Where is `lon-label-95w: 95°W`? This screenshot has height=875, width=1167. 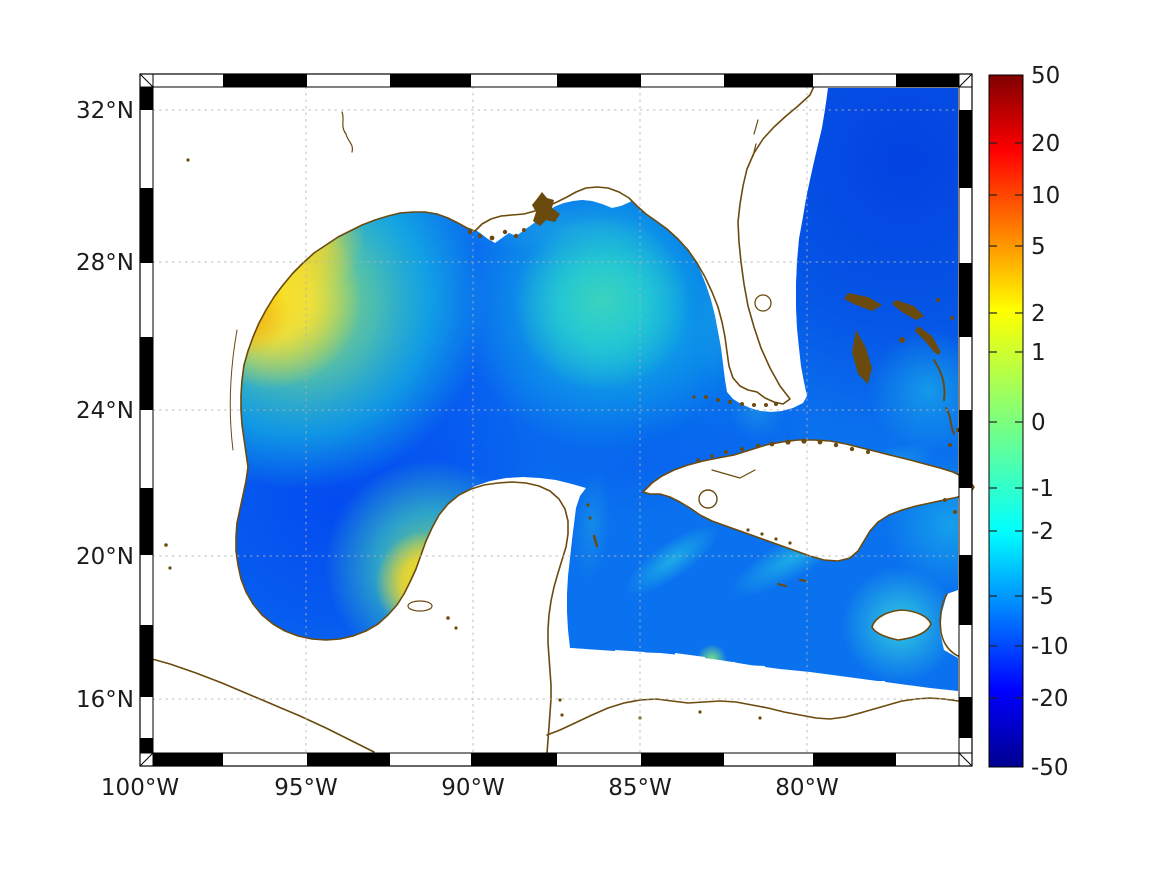
lon-label-95w: 95°W is located at coordinates (306, 788).